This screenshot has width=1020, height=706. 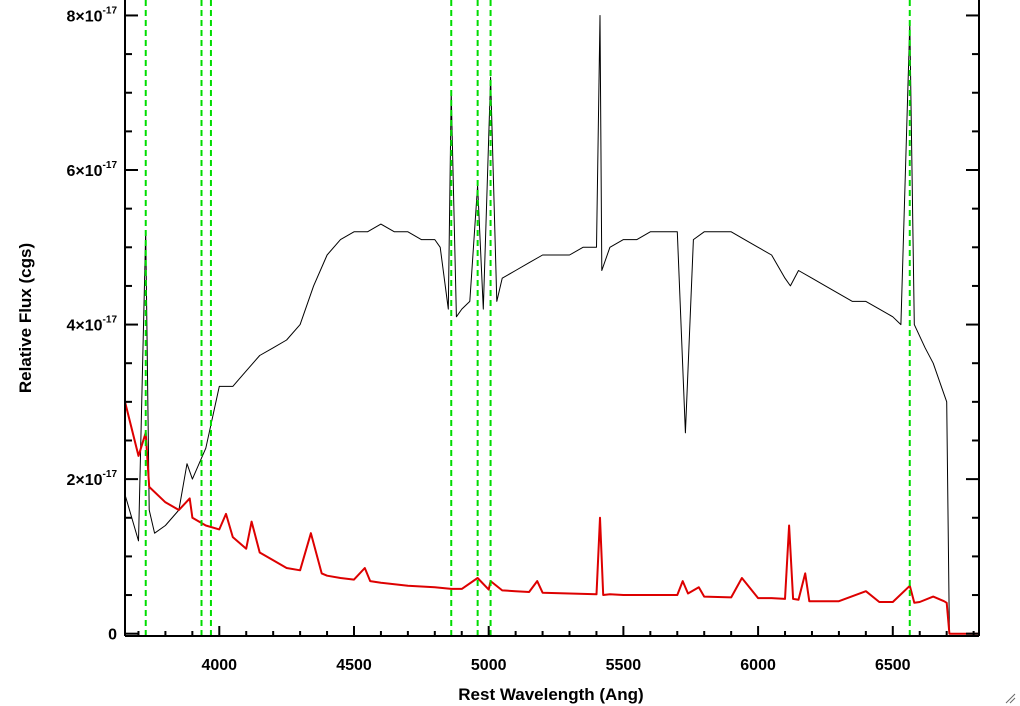 I want to click on y-tick-label: 0, so click(x=112, y=635).